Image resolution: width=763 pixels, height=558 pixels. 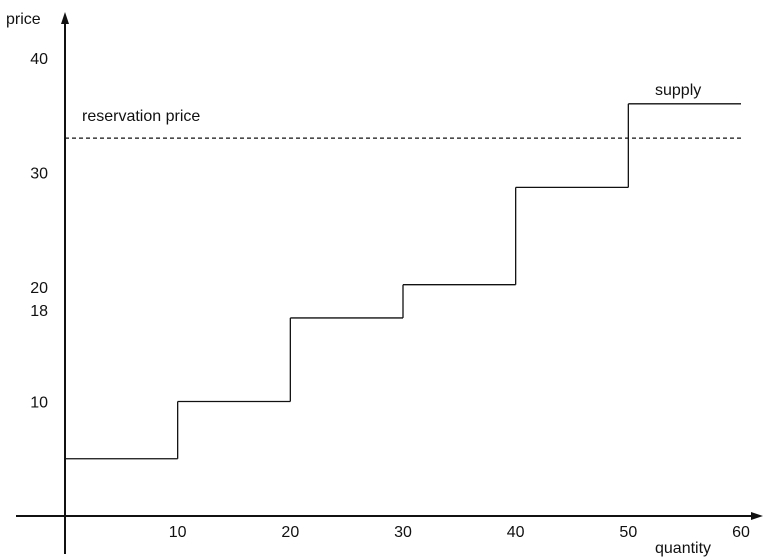 What do you see at coordinates (678, 90) in the screenshot?
I see `supply-label: supply` at bounding box center [678, 90].